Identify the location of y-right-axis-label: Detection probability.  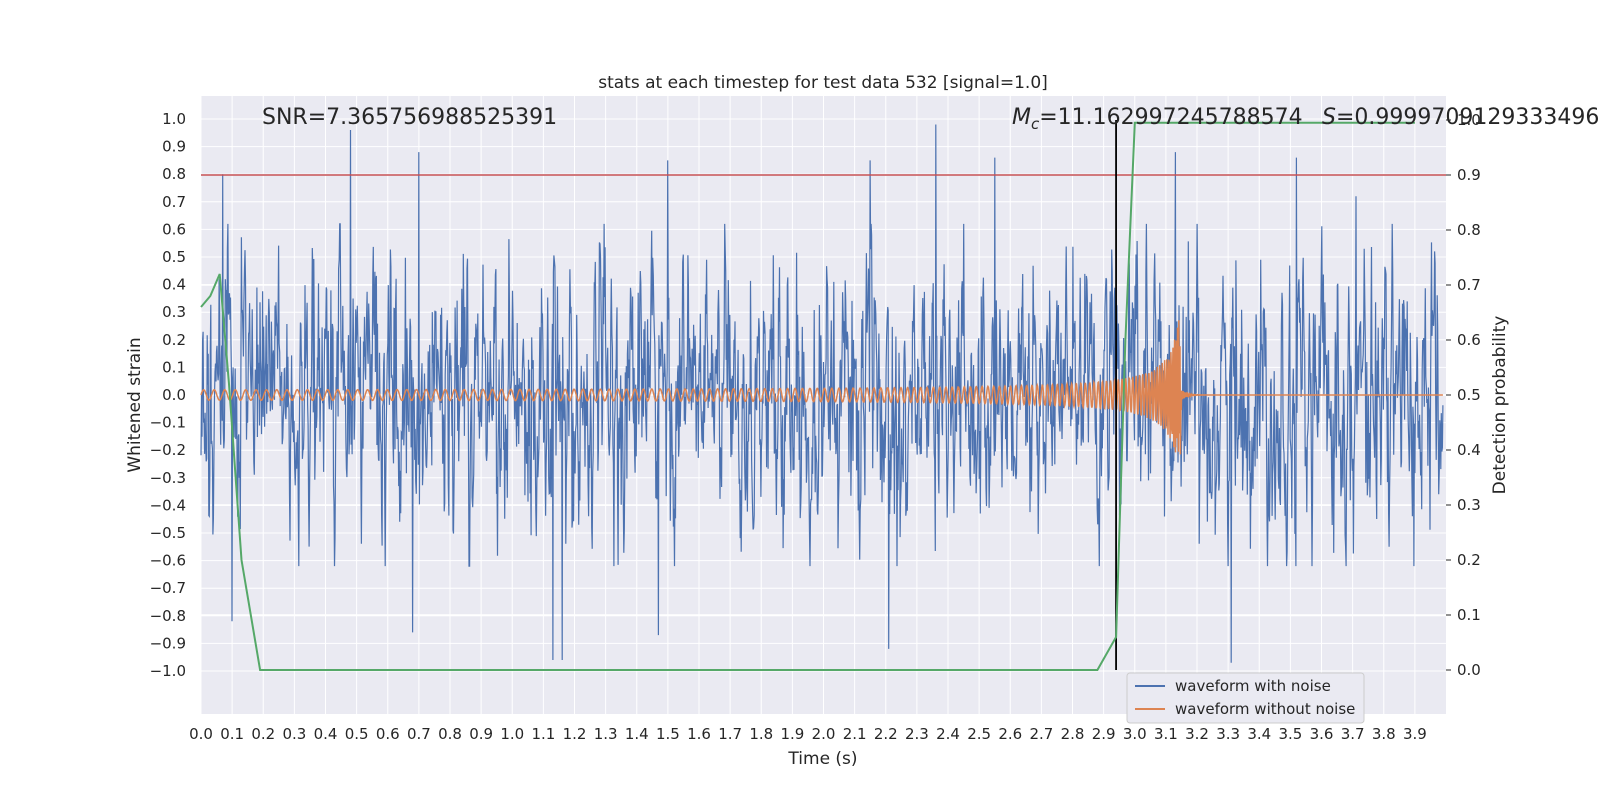
(1500, 405).